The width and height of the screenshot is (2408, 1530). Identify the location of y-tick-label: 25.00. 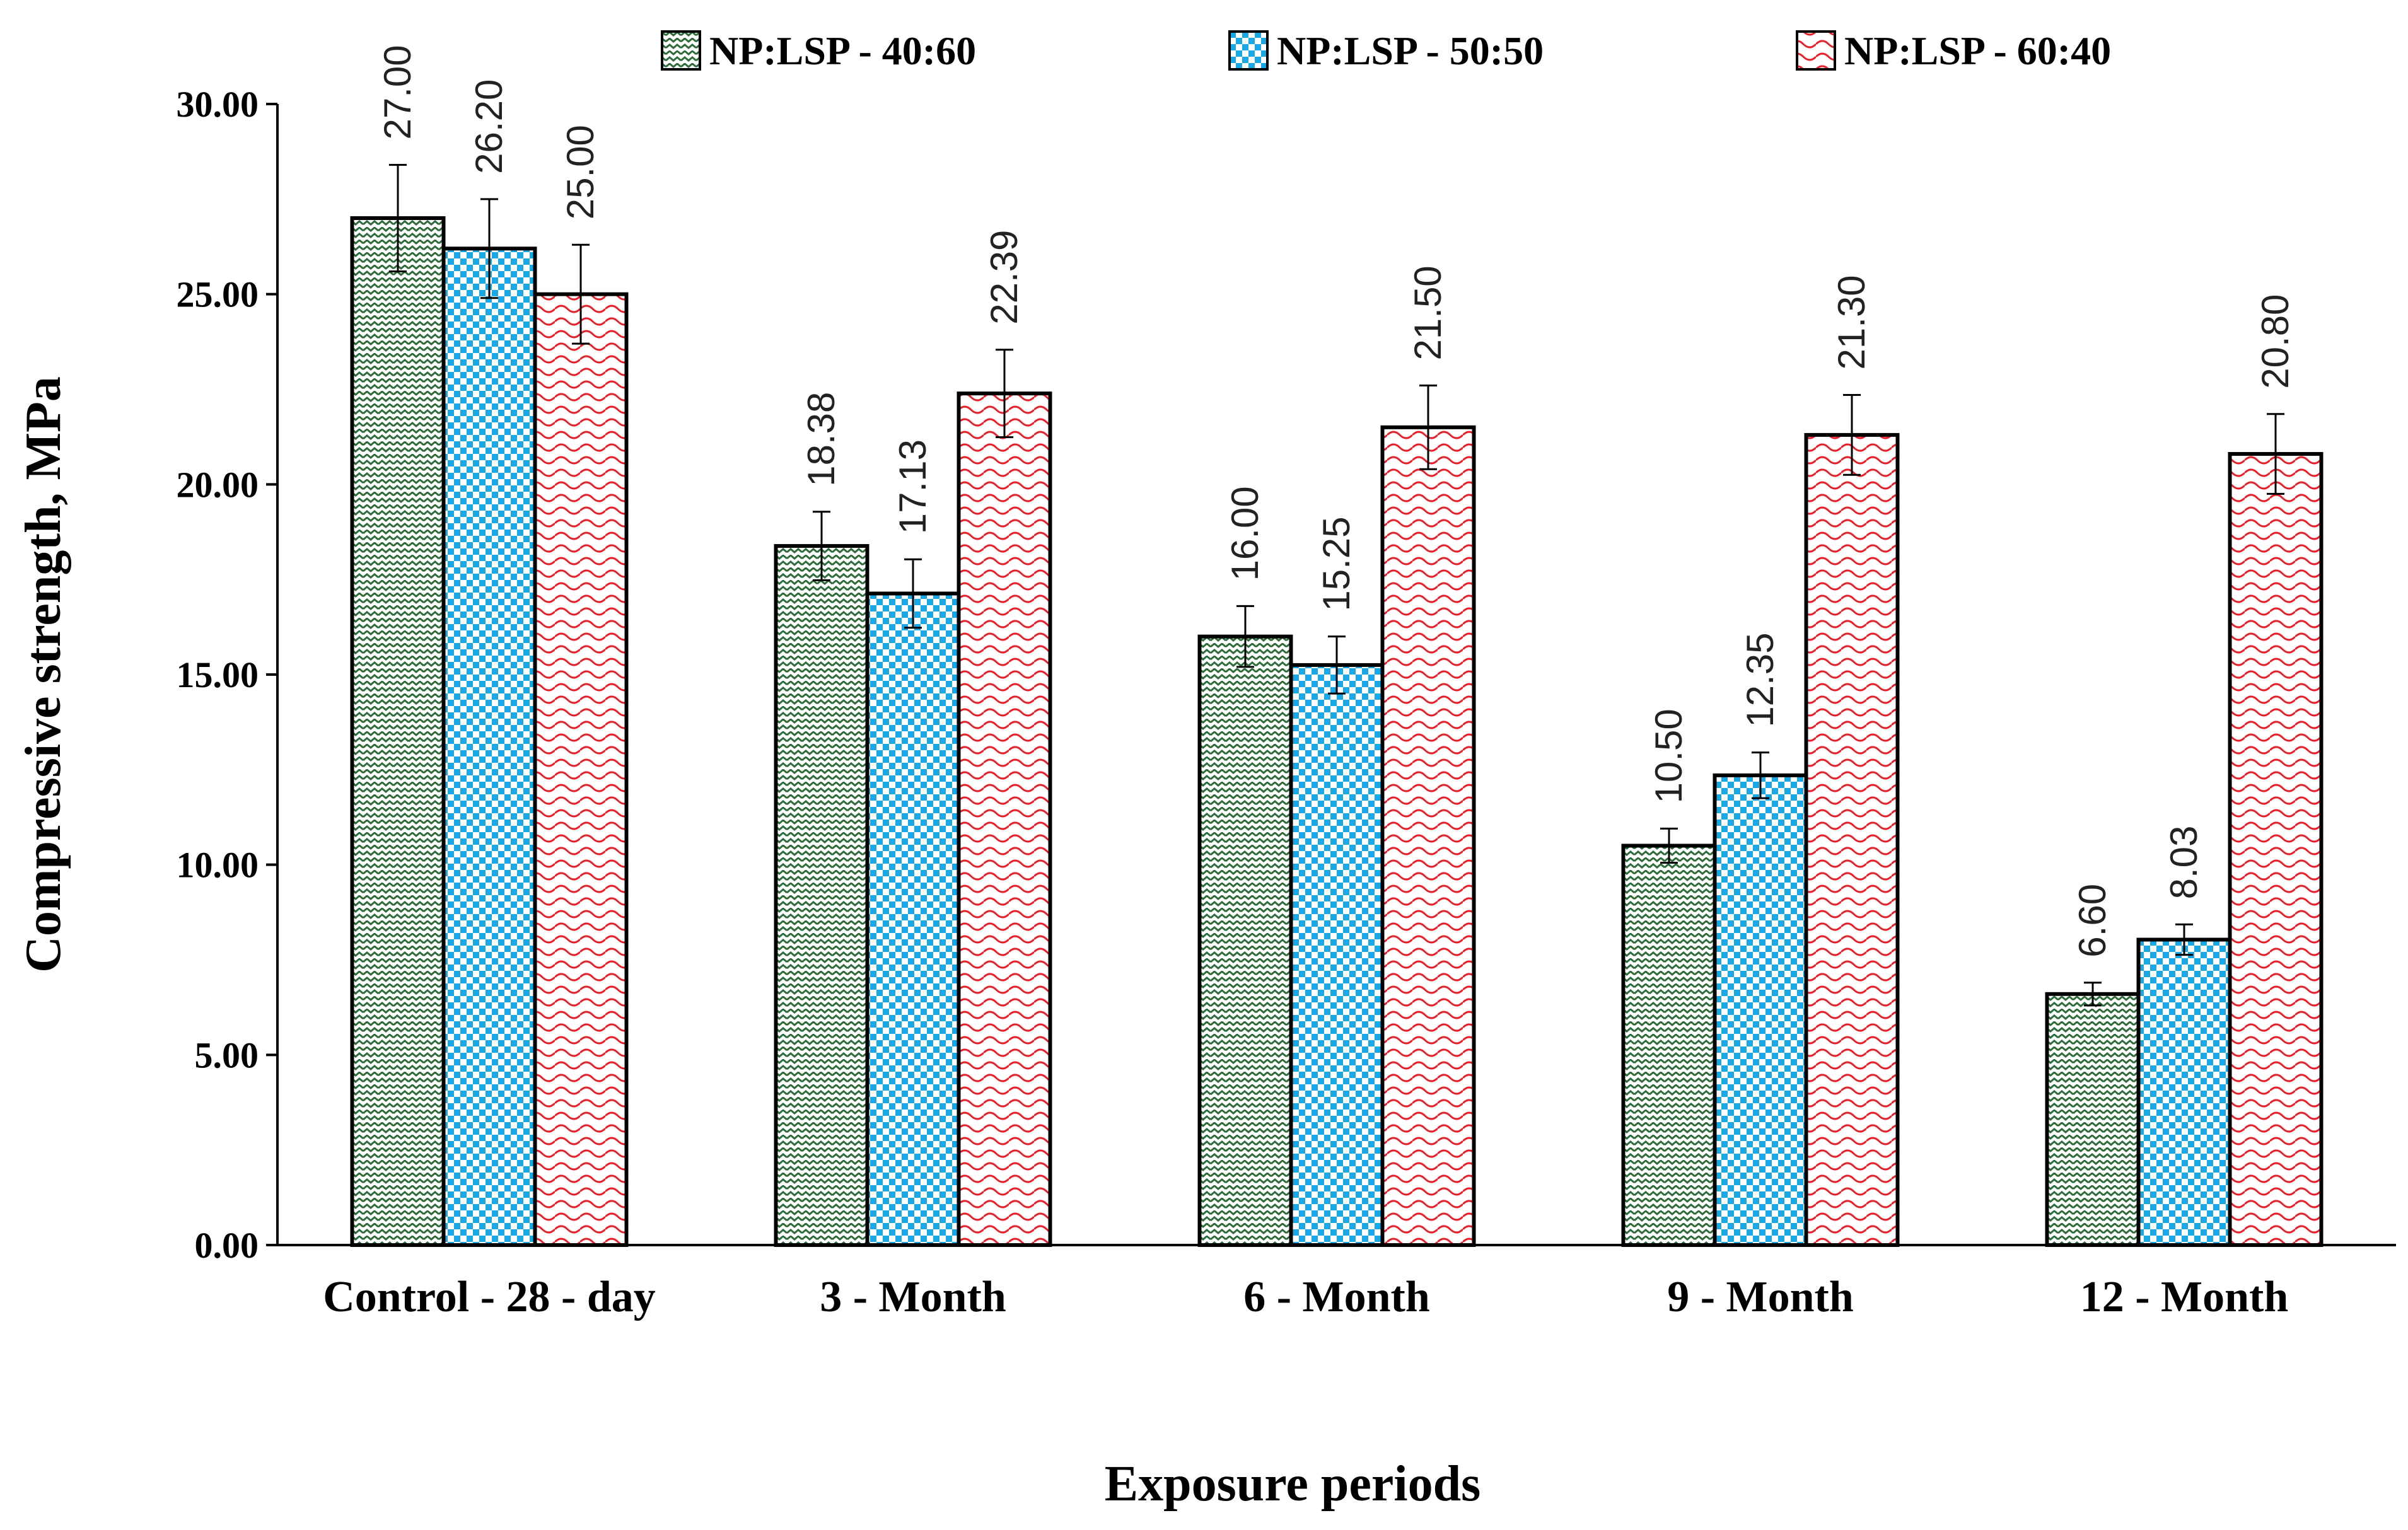
(218, 294).